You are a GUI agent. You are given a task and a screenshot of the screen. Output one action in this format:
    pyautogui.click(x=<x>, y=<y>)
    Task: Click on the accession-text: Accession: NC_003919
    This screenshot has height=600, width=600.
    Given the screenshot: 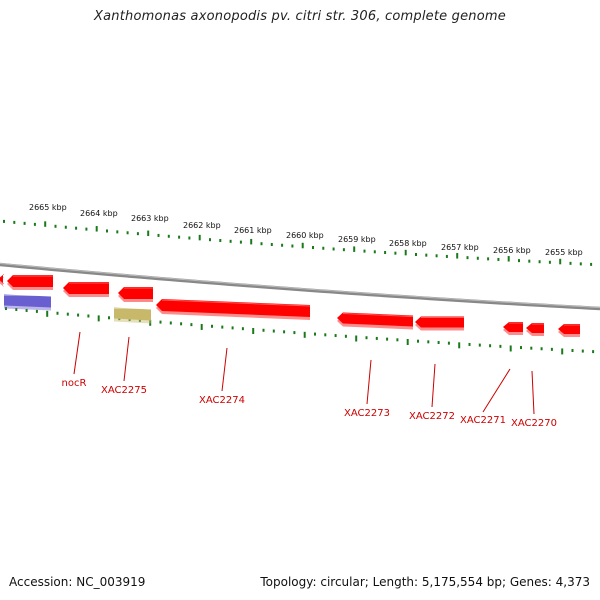 What is the action you would take?
    pyautogui.click(x=77, y=582)
    